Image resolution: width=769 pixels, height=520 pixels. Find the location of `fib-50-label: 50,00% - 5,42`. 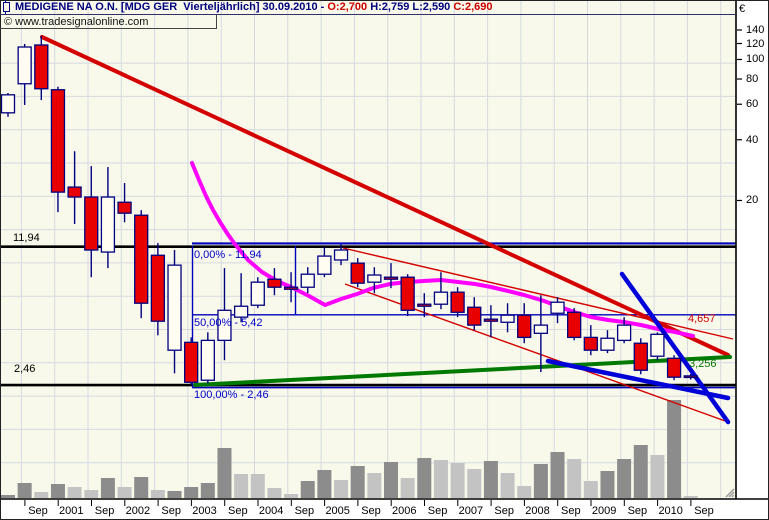

fib-50-label: 50,00% - 5,42 is located at coordinates (228, 323).